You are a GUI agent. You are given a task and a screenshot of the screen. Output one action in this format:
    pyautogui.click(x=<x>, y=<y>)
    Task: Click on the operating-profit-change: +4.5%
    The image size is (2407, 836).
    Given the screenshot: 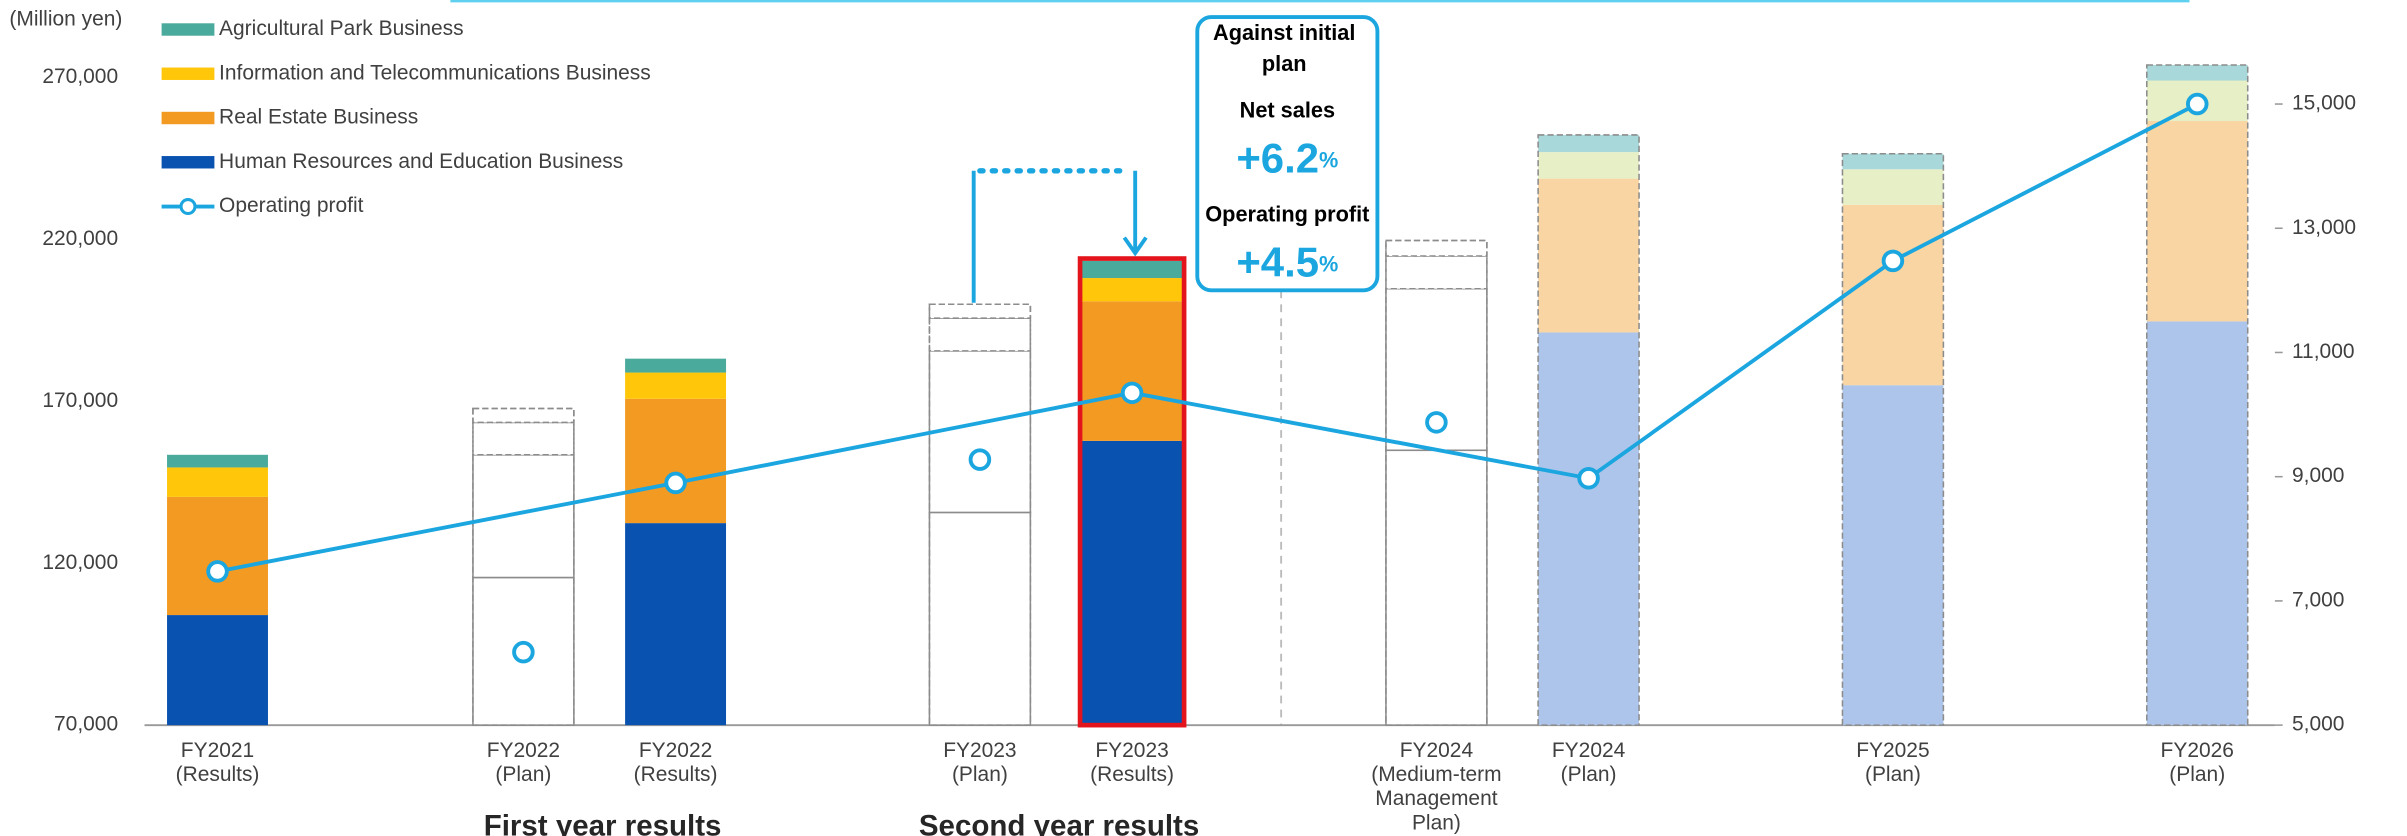 What is the action you would take?
    pyautogui.click(x=1287, y=262)
    